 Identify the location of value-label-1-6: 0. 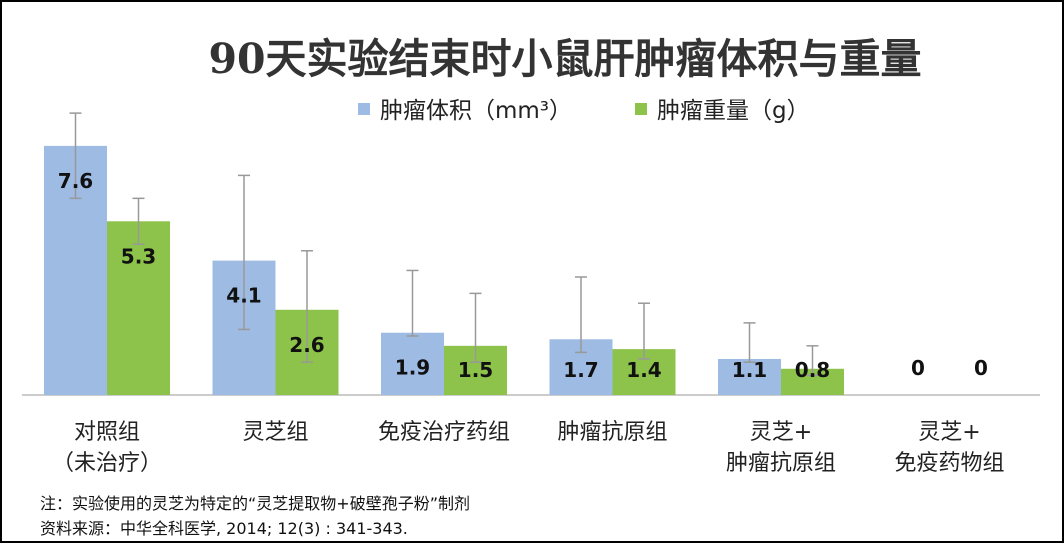
(918, 368).